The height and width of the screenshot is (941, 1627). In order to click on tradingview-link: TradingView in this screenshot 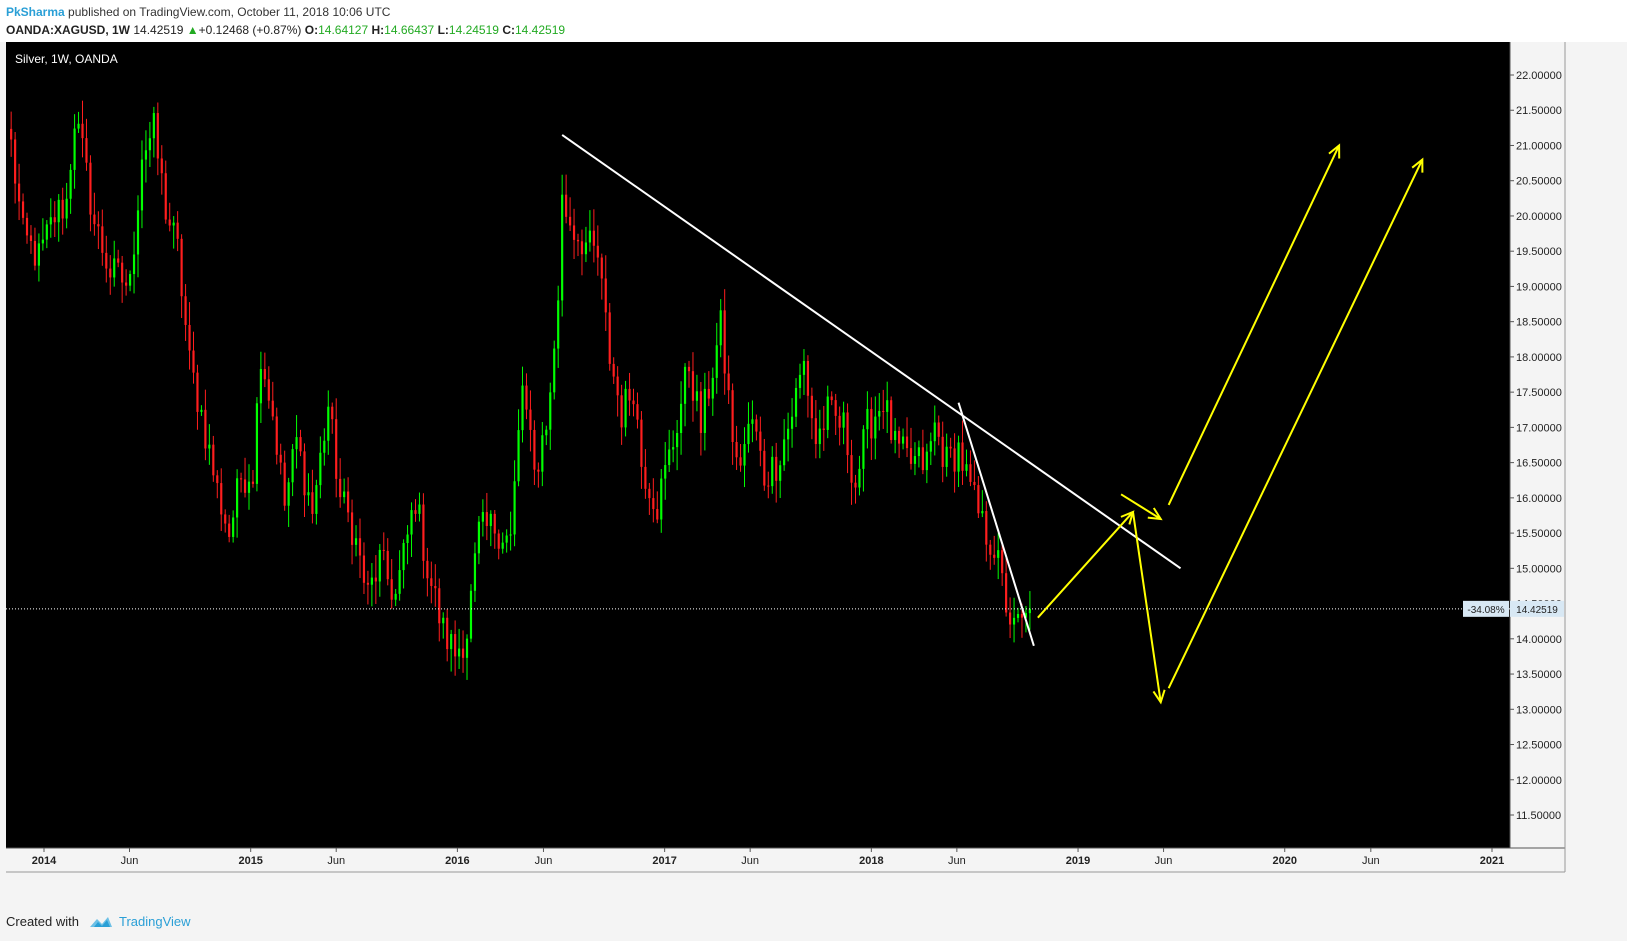, I will do `click(154, 921)`.